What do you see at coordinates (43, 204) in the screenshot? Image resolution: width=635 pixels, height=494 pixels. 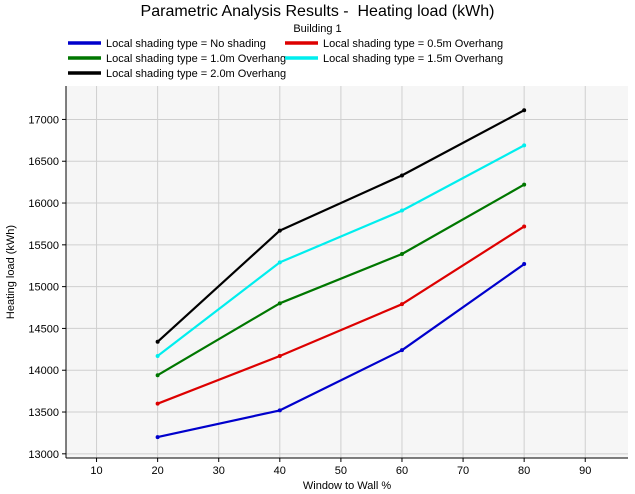 I see `y-tick-label: 16000` at bounding box center [43, 204].